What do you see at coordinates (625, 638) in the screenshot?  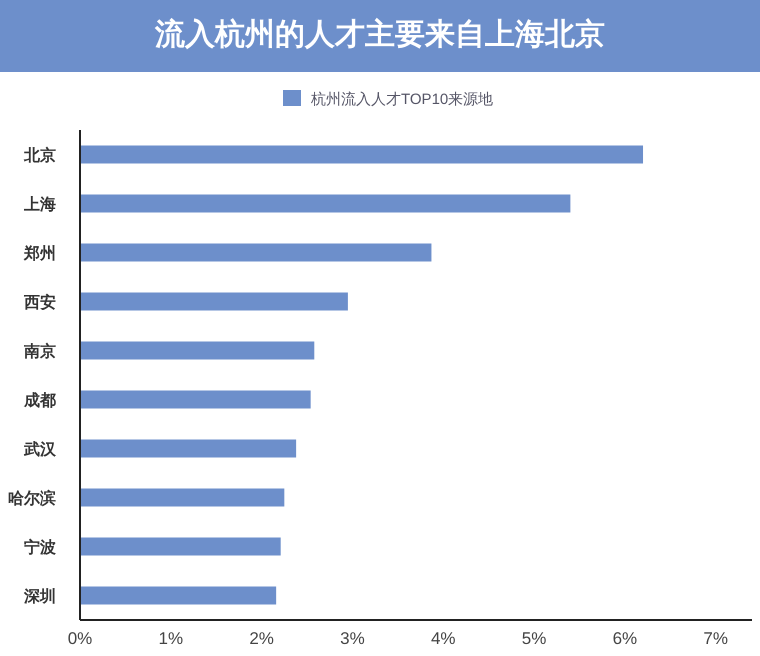 I see `x-tick-label: 6%` at bounding box center [625, 638].